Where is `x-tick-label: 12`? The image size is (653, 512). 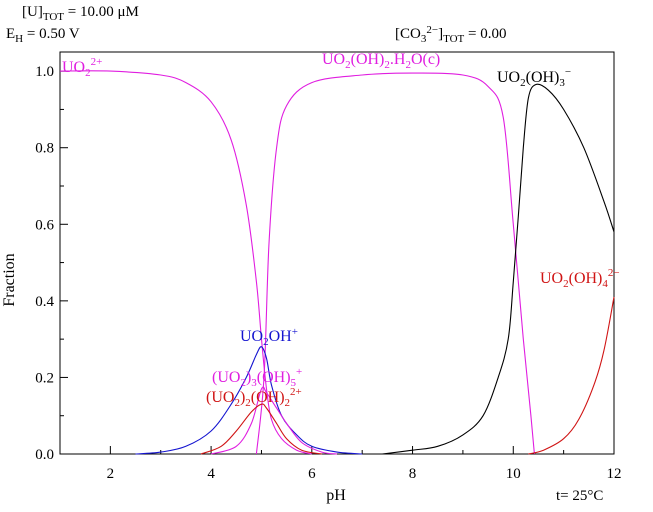 x-tick-label: 12 is located at coordinates (614, 474).